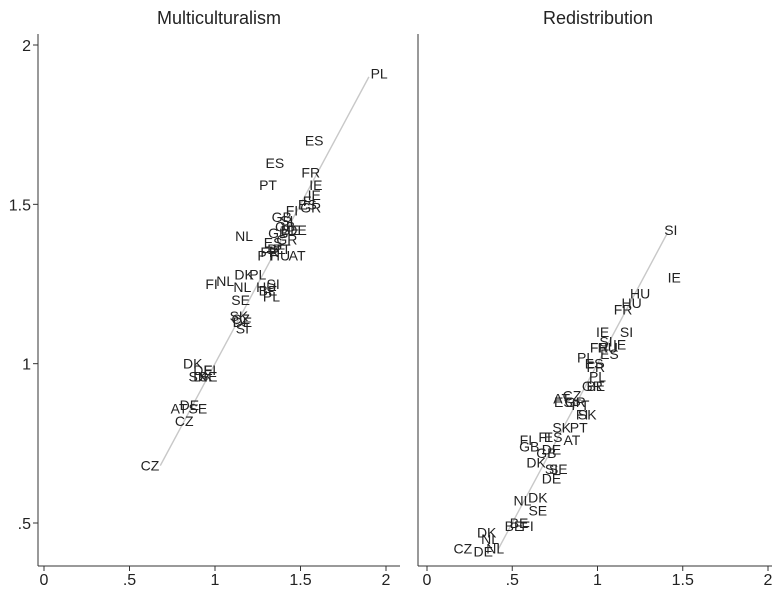 Image resolution: width=772 pixels, height=590 pixels. Describe the element at coordinates (219, 18) in the screenshot. I see `panel-title: Multiculturalism` at that location.